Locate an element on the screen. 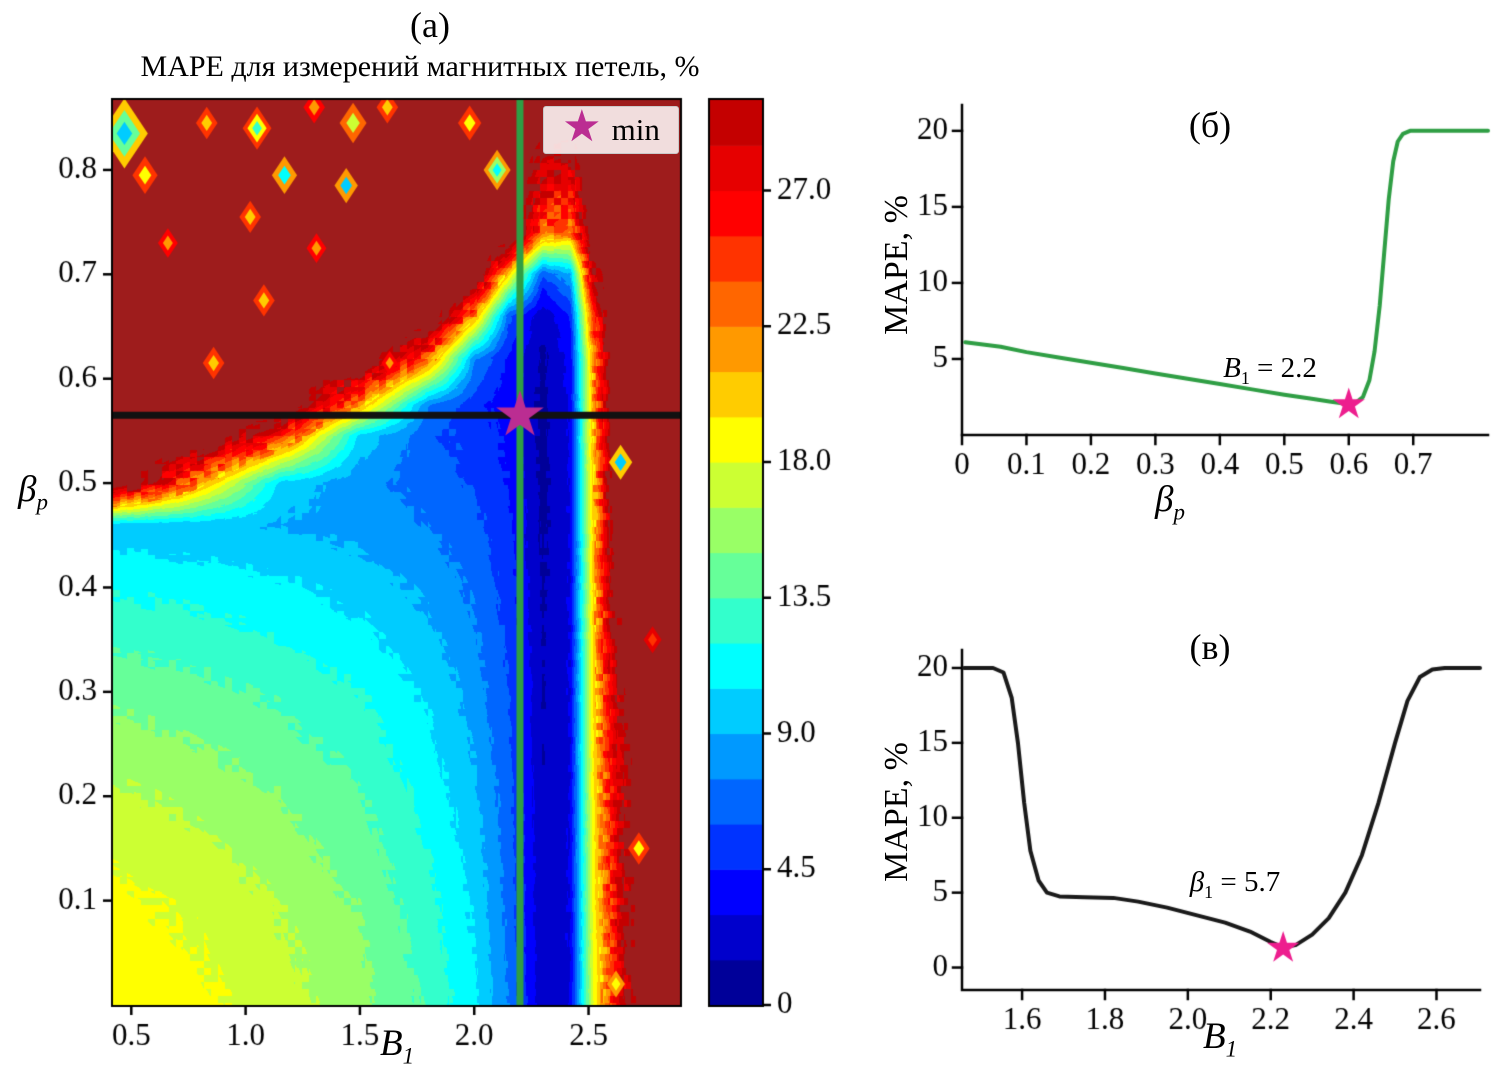  panel-v-annotation-rest: = 5.7 is located at coordinates (1247, 882).